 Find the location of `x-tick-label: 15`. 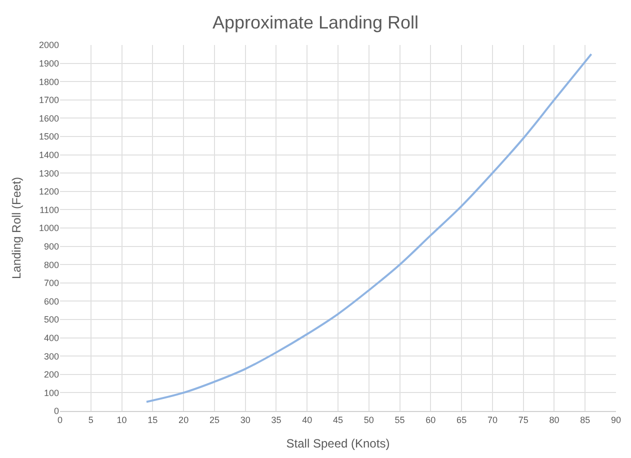

x-tick-label: 15 is located at coordinates (153, 419).